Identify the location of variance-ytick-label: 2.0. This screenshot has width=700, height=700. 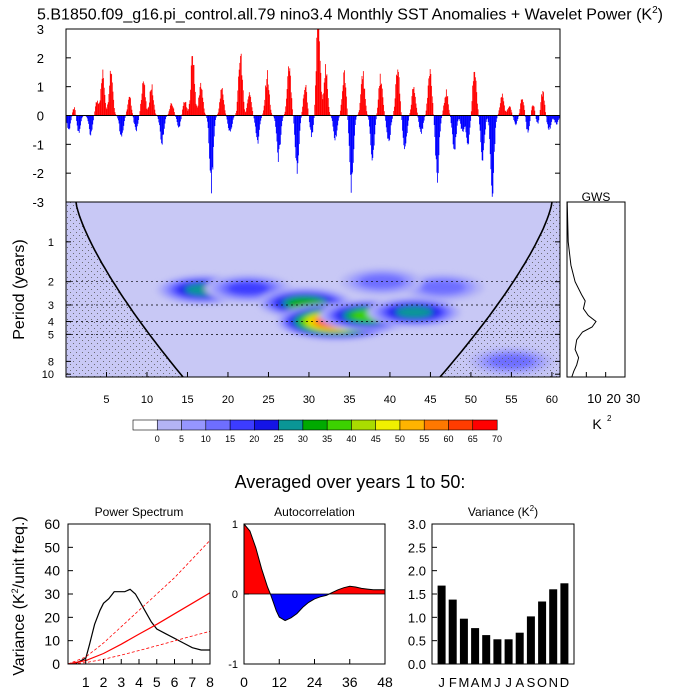
(417, 571).